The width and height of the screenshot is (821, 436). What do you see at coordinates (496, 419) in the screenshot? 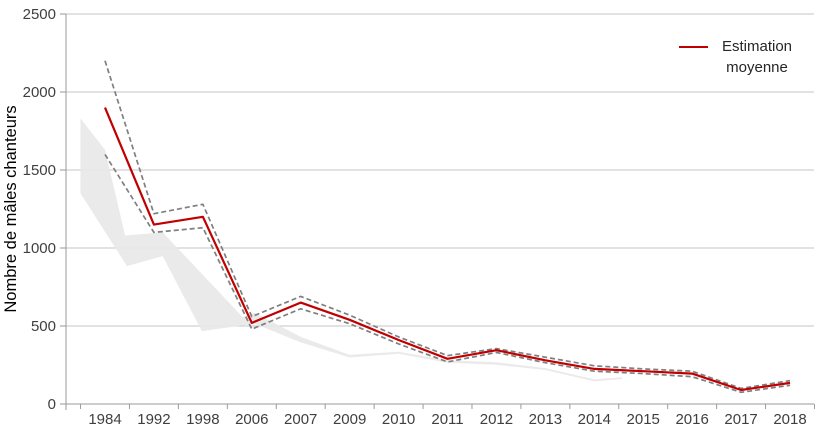
I see `x-tick-label: 2012` at bounding box center [496, 419].